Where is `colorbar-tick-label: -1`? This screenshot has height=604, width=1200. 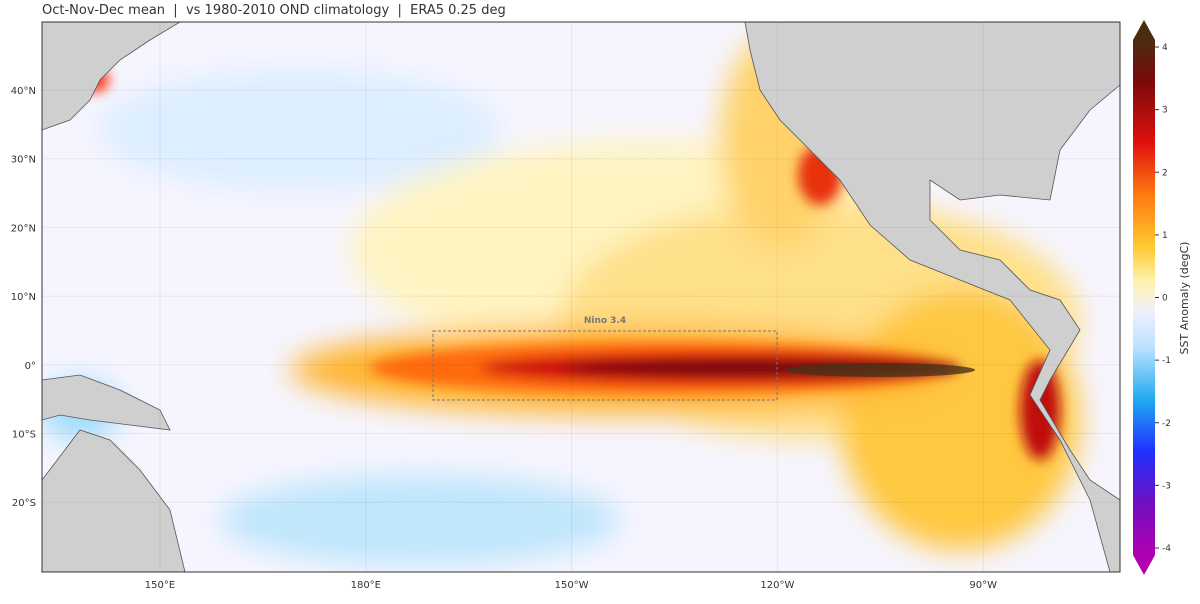
colorbar-tick-label: -1 is located at coordinates (1166, 361).